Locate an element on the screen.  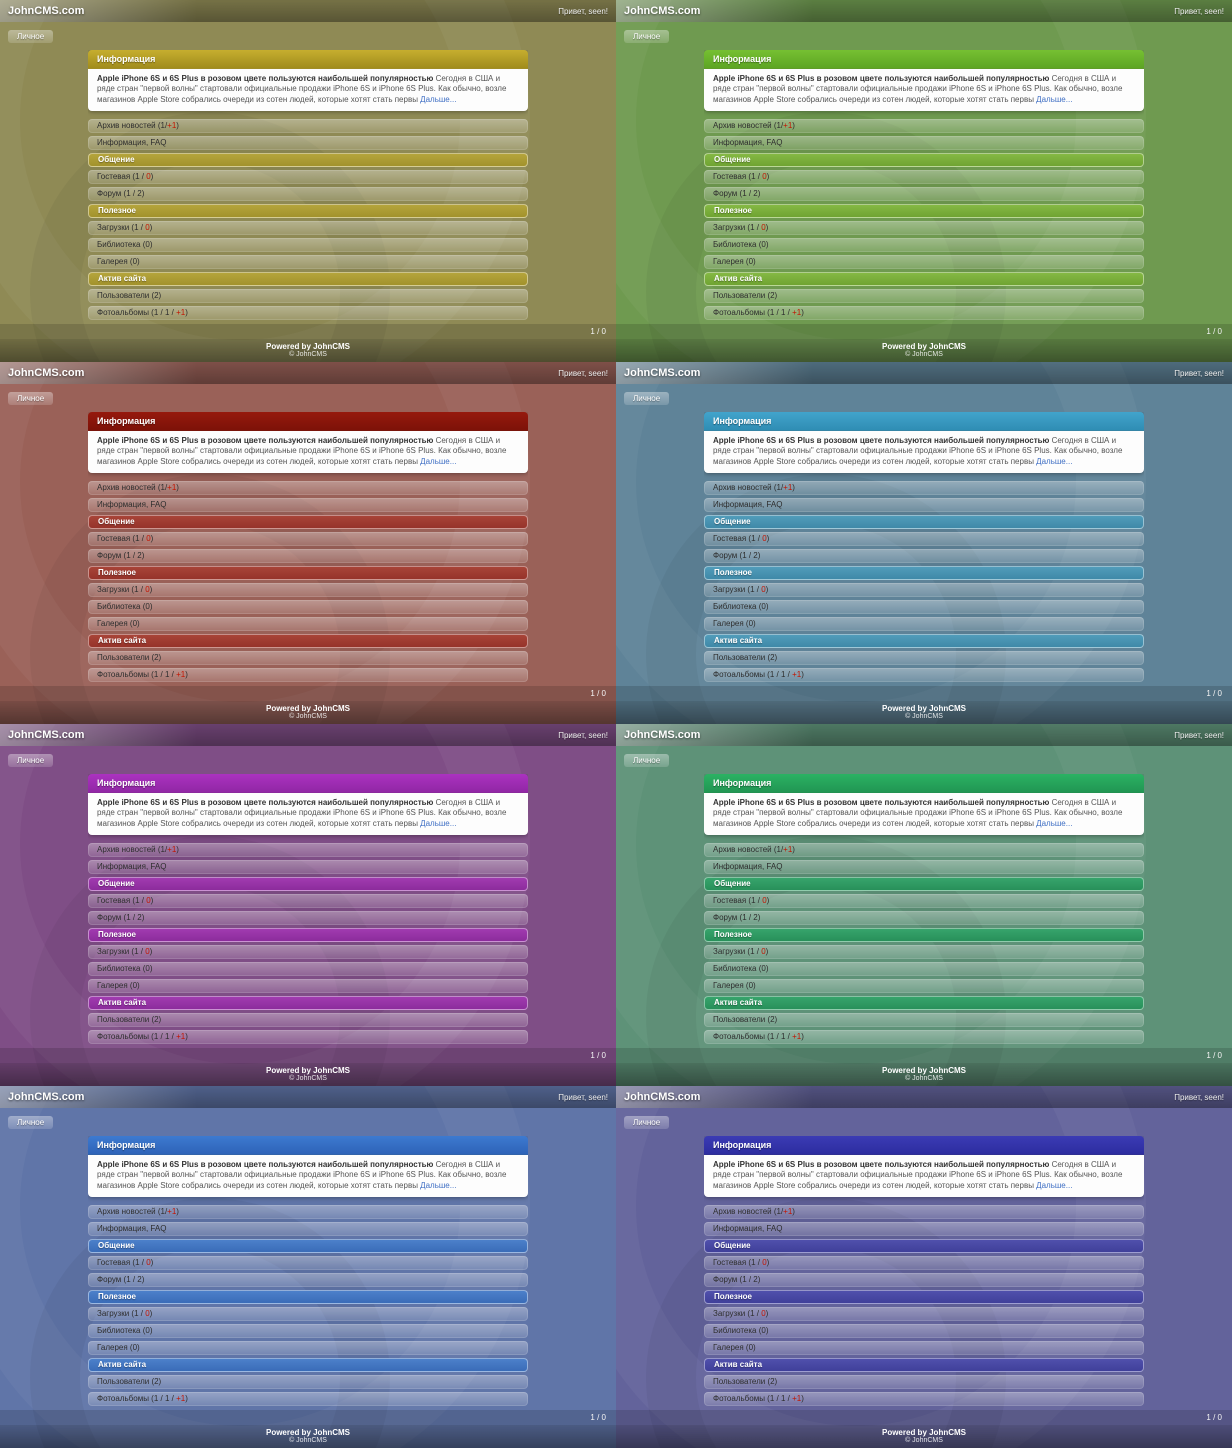
menu-item-label: Фотоальбомы (1 / 1 / is located at coordinates (753, 1037).